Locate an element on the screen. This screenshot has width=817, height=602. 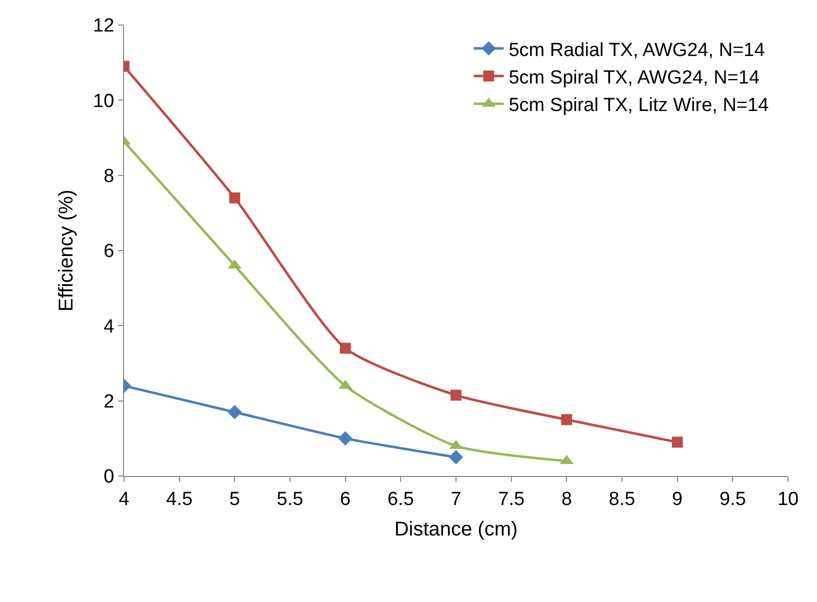
x-tick-label: 8 is located at coordinates (566, 499).